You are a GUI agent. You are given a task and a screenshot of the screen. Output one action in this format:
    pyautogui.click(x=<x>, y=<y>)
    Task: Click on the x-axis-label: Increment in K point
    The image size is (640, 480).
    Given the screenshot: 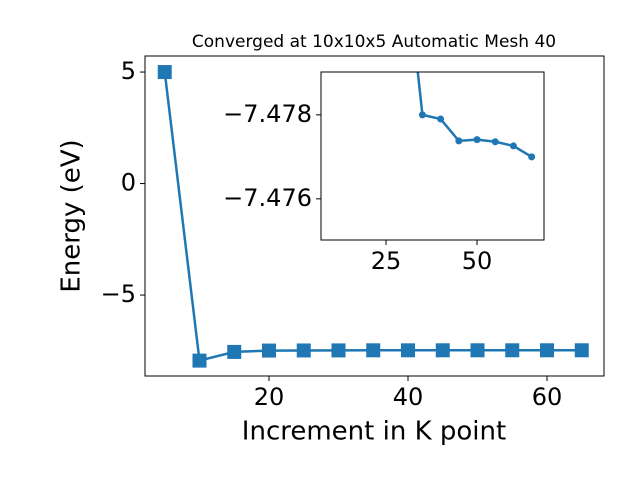 What is the action you would take?
    pyautogui.click(x=374, y=432)
    